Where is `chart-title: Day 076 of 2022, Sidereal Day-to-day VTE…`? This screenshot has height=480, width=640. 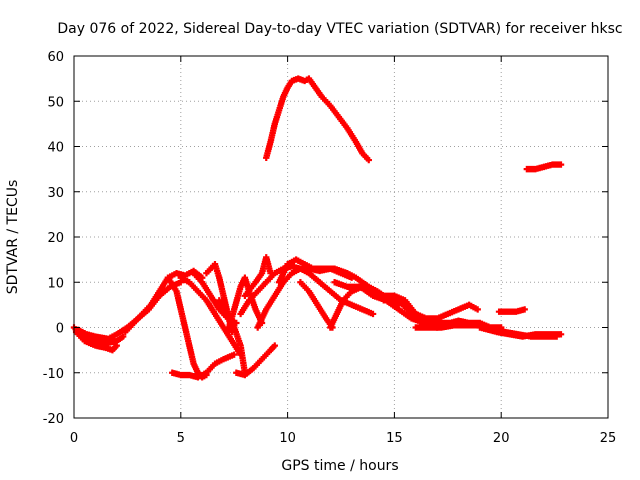 chart-title: Day 076 of 2022, Sidereal Day-to-day VTE… is located at coordinates (339, 29).